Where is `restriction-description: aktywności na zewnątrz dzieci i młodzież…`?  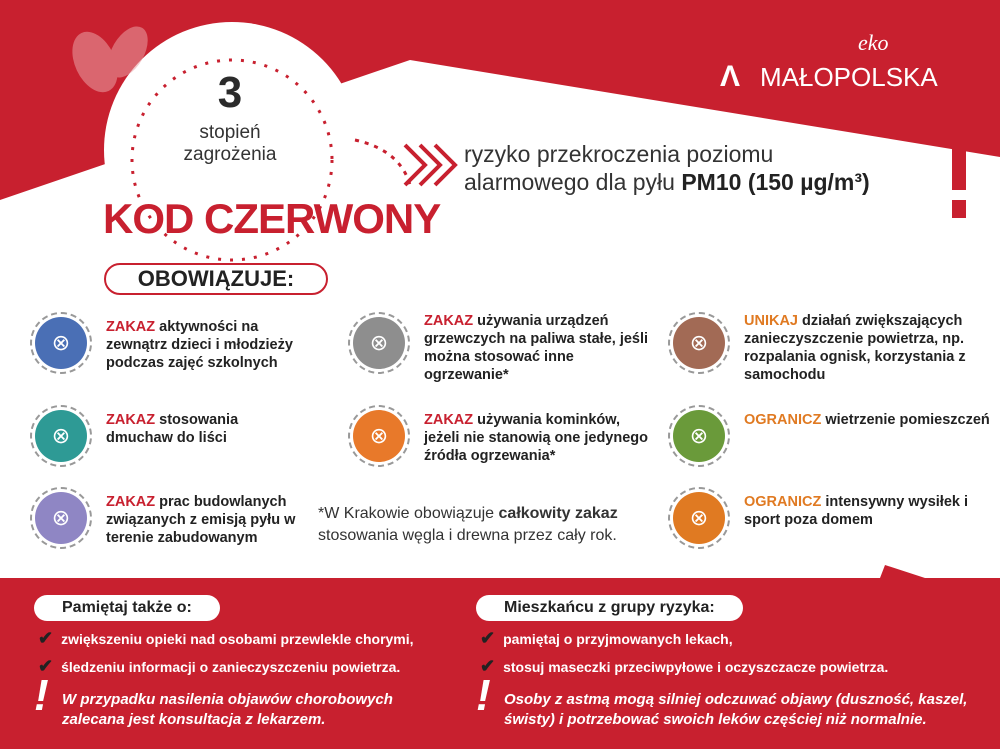
restriction-description: aktywności na zewnątrz dzieci i młodzież… is located at coordinates (199, 345).